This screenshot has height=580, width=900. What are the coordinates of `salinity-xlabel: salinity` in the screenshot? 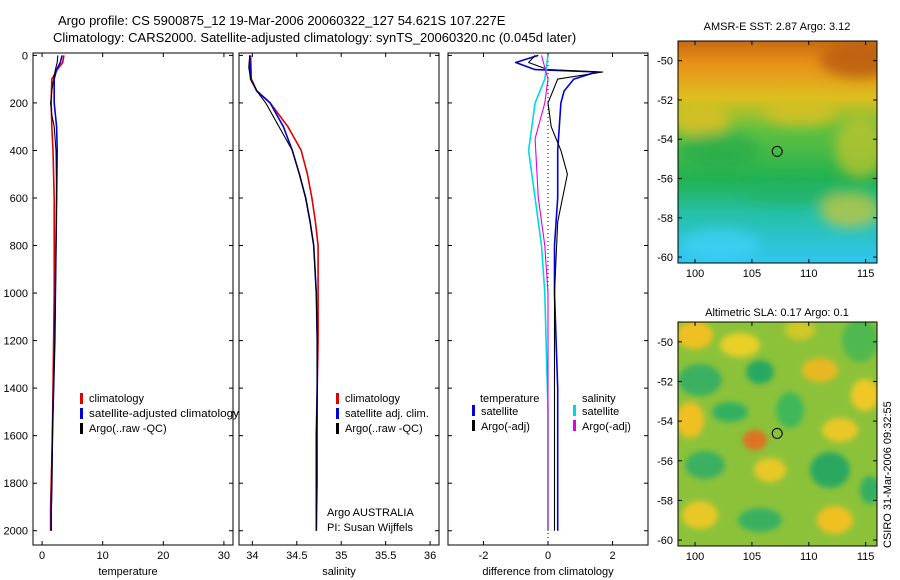 It's located at (339, 572).